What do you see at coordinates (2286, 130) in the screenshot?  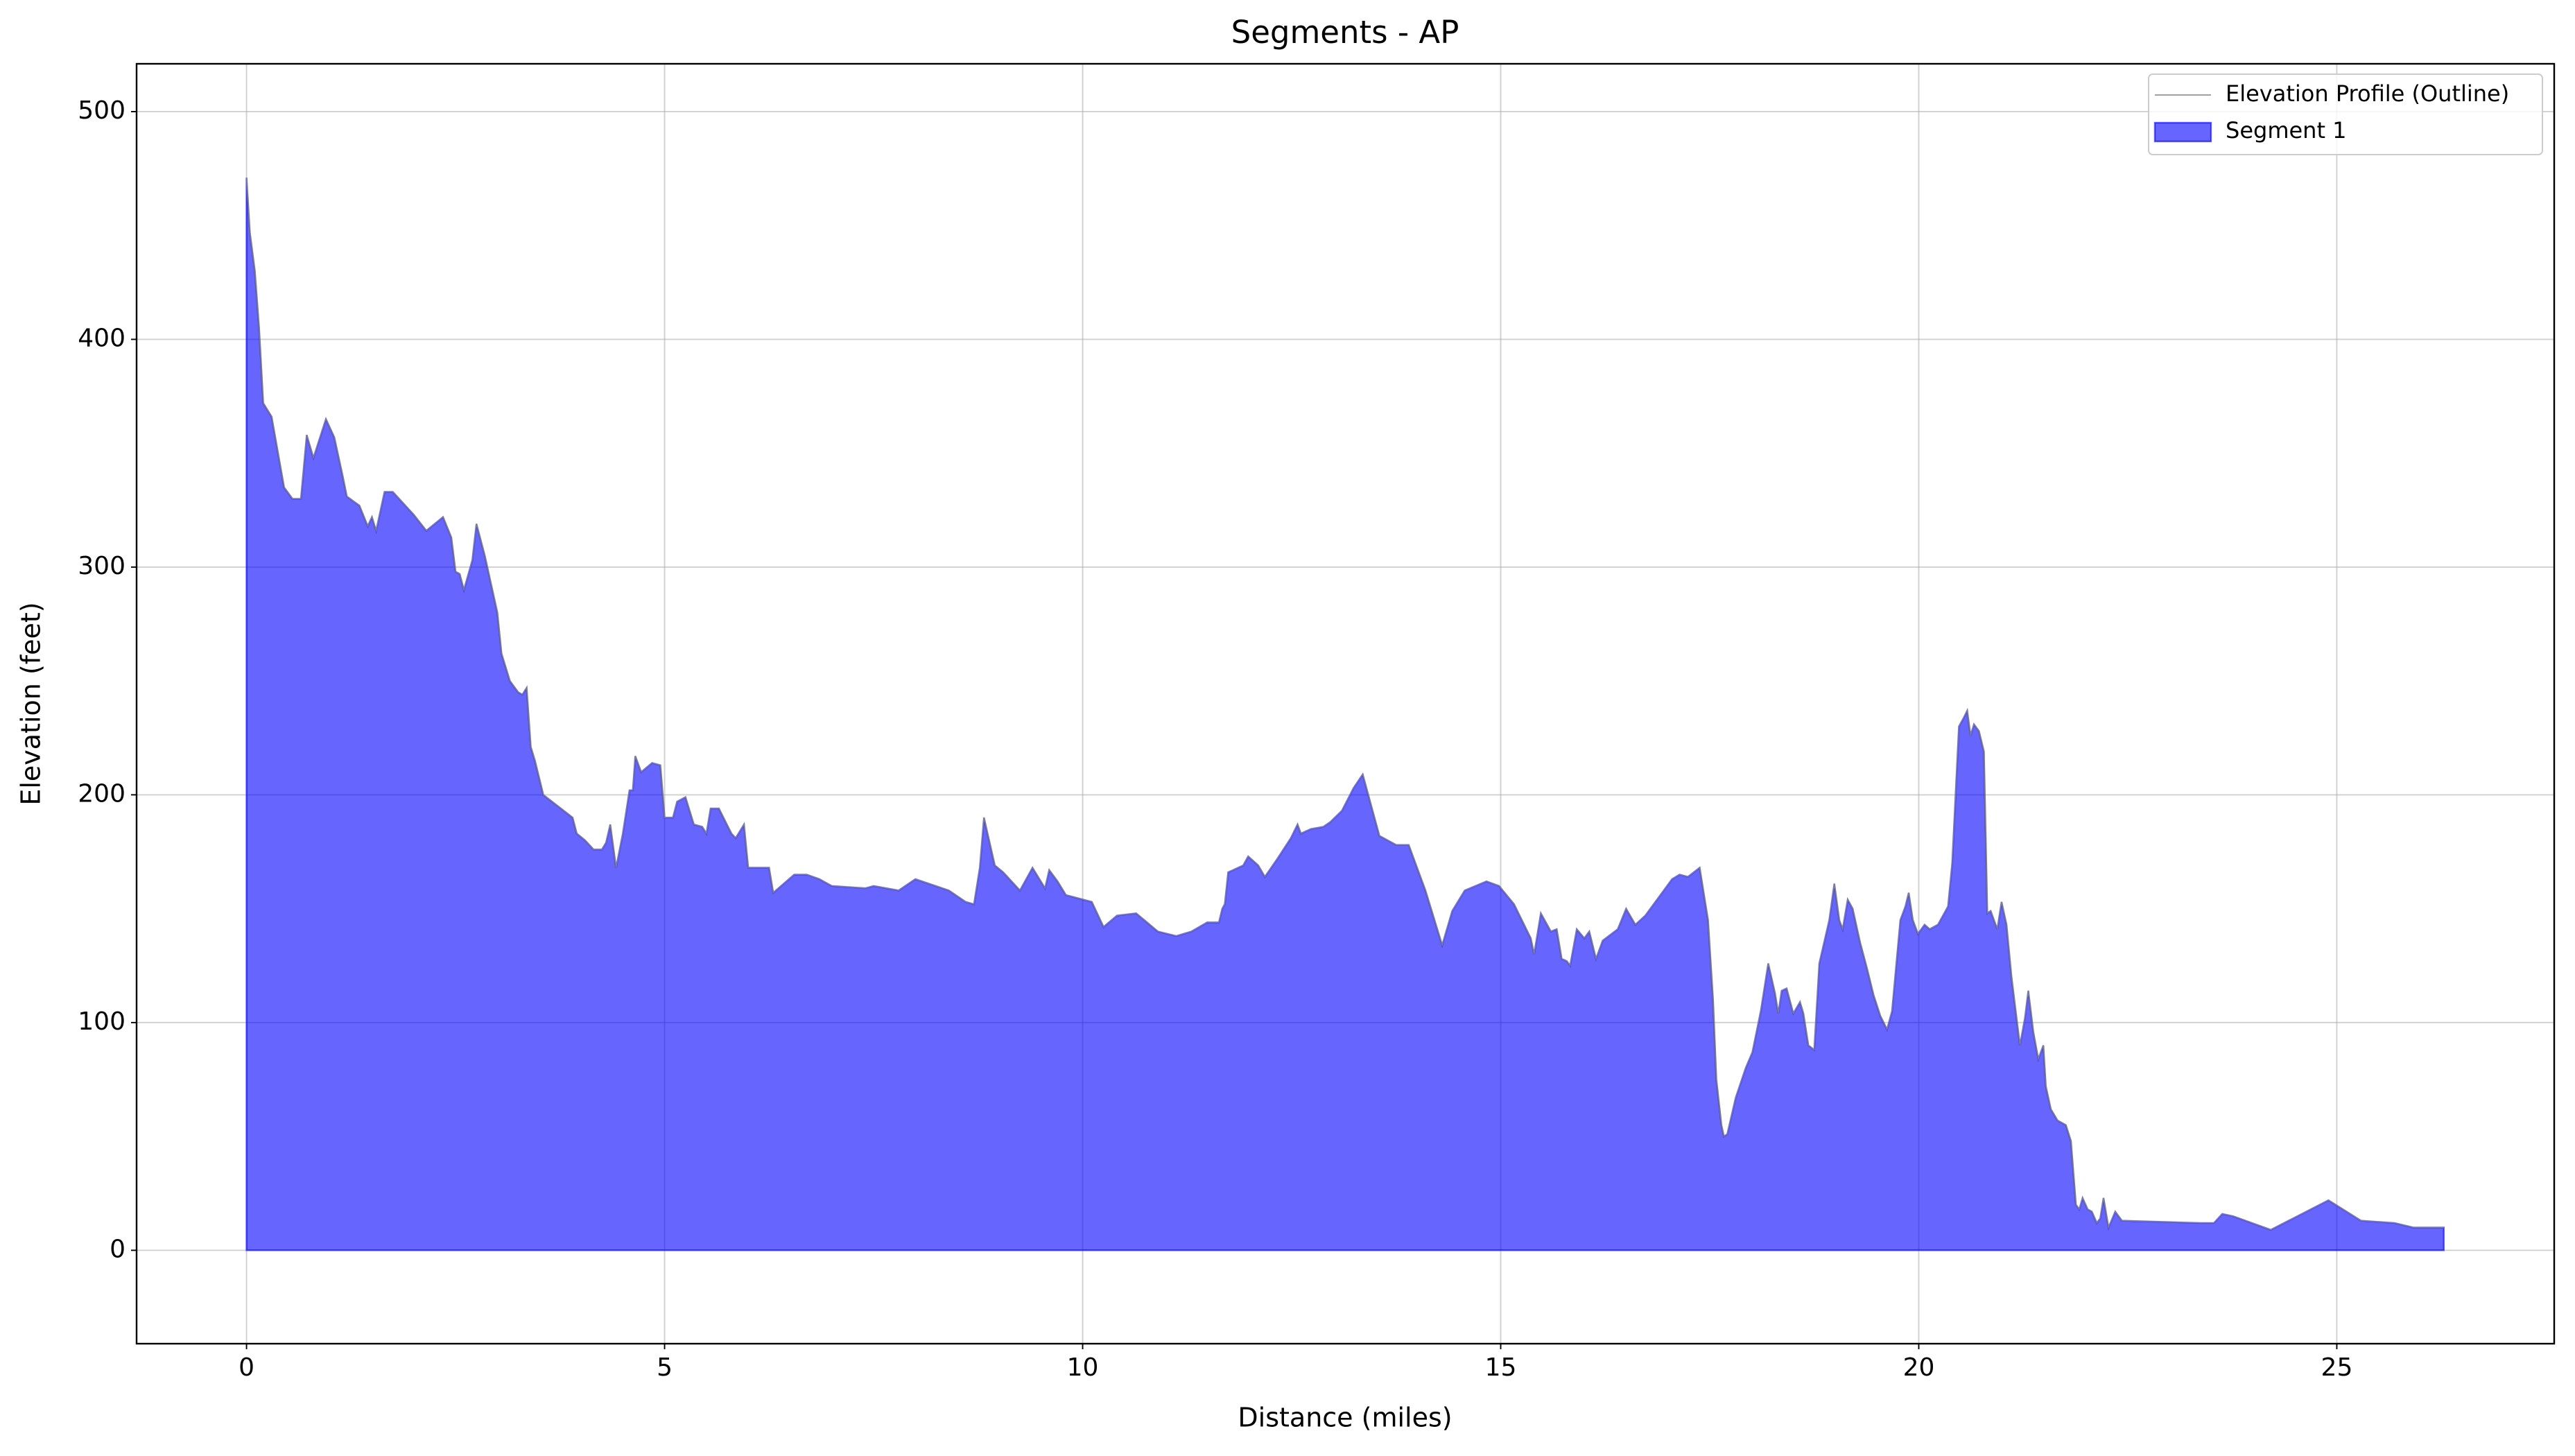 I see `legend-label: Segment 1` at bounding box center [2286, 130].